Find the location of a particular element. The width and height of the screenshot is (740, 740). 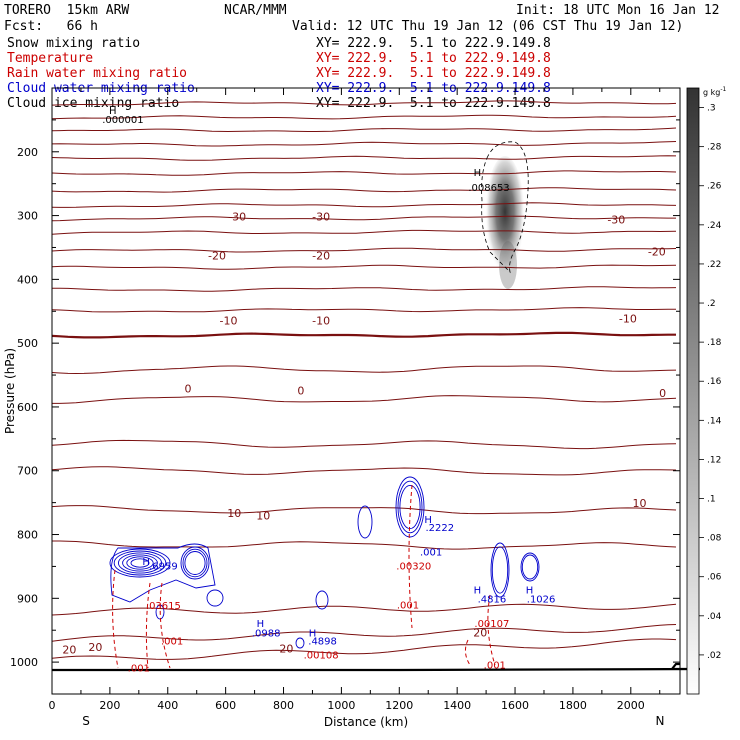

field-xy-0: XY= 222.9. 5.1 to 222.9.149.8 is located at coordinates (433, 43).